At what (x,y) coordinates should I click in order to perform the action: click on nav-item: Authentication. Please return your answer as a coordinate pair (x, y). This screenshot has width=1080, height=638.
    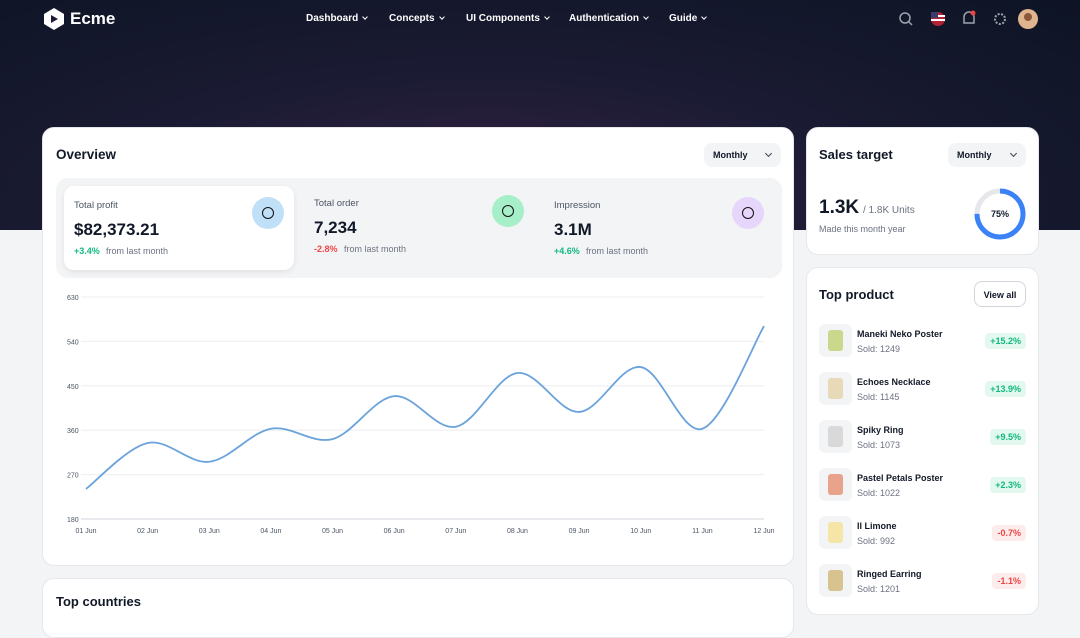
    Looking at the image, I should click on (608, 18).